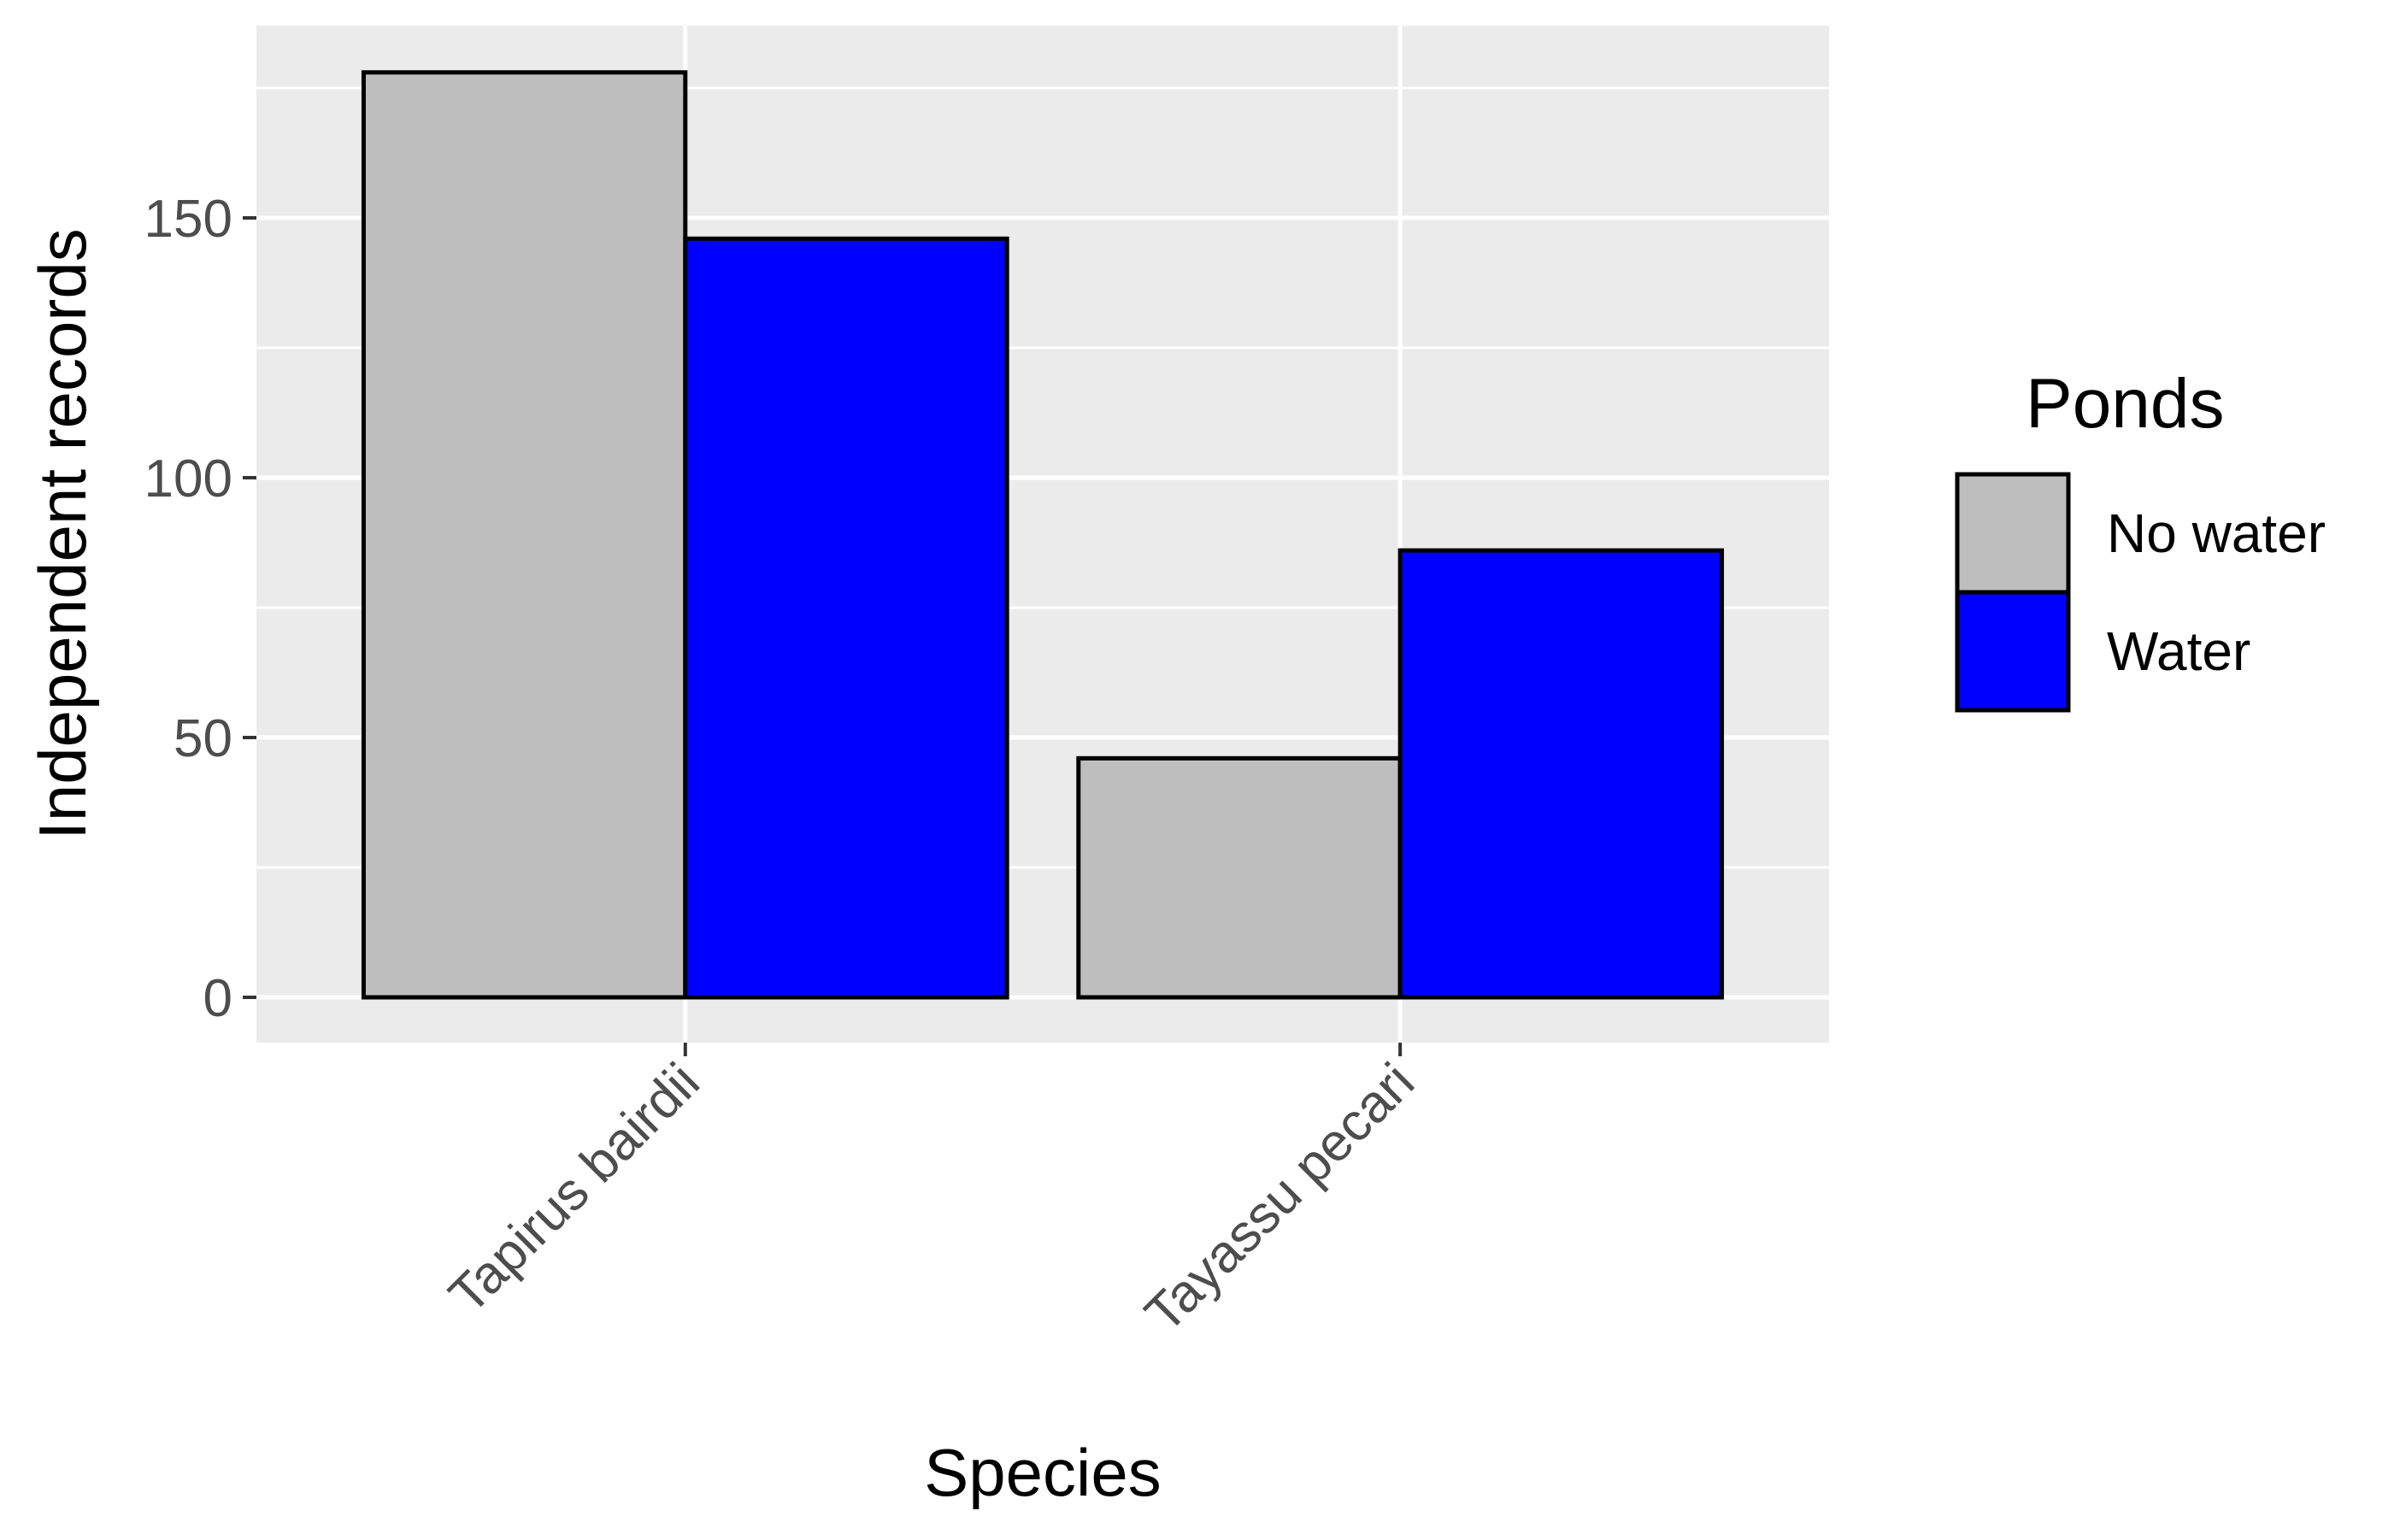  Describe the element at coordinates (218, 998) in the screenshot. I see `y-tick-label: 0` at that location.